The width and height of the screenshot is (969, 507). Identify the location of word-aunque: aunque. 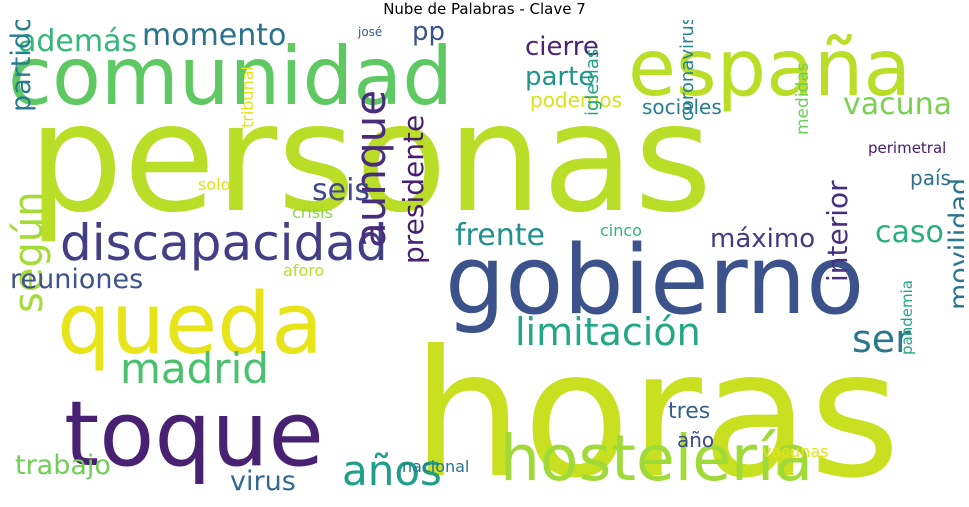
(370, 169).